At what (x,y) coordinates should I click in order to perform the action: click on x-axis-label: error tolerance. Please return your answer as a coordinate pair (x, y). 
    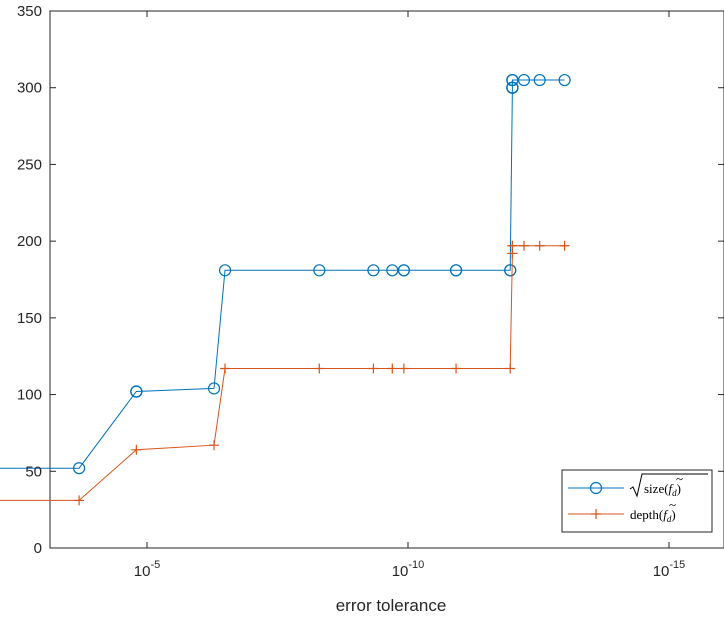
    Looking at the image, I should click on (391, 605).